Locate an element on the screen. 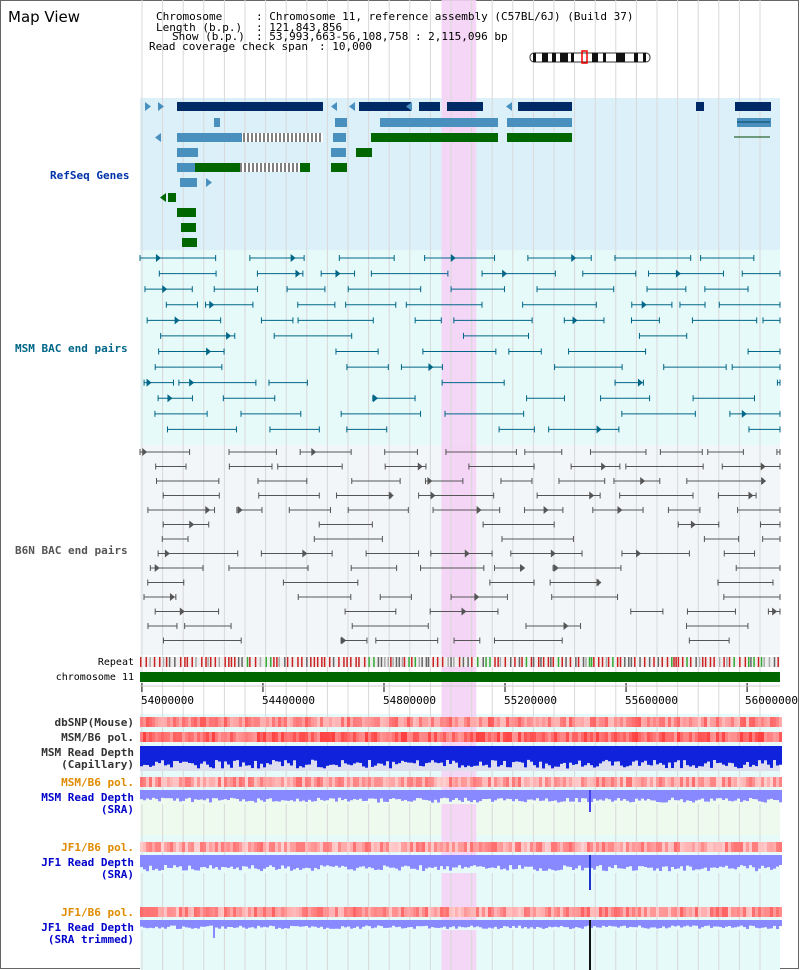  track-label-refseq-genes: RefSeq Genes is located at coordinates (90, 175).